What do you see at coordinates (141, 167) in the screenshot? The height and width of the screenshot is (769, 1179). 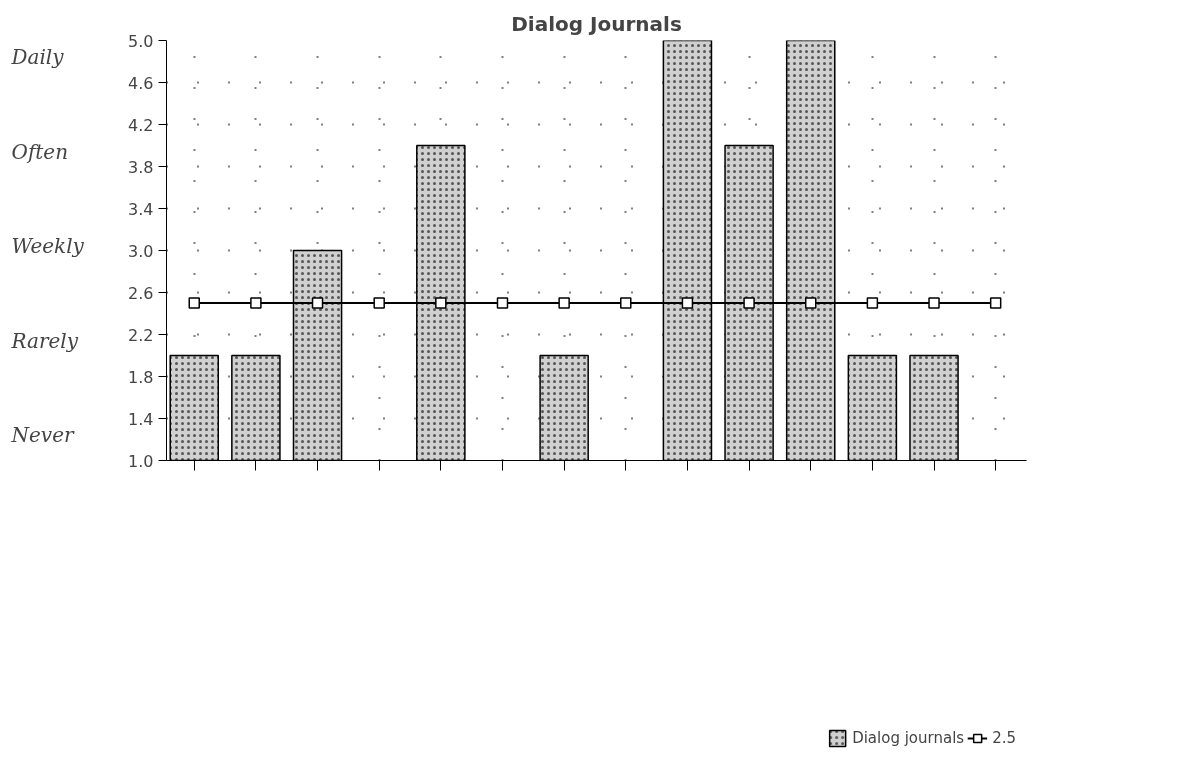 I see `y-tick-label: 3.8` at bounding box center [141, 167].